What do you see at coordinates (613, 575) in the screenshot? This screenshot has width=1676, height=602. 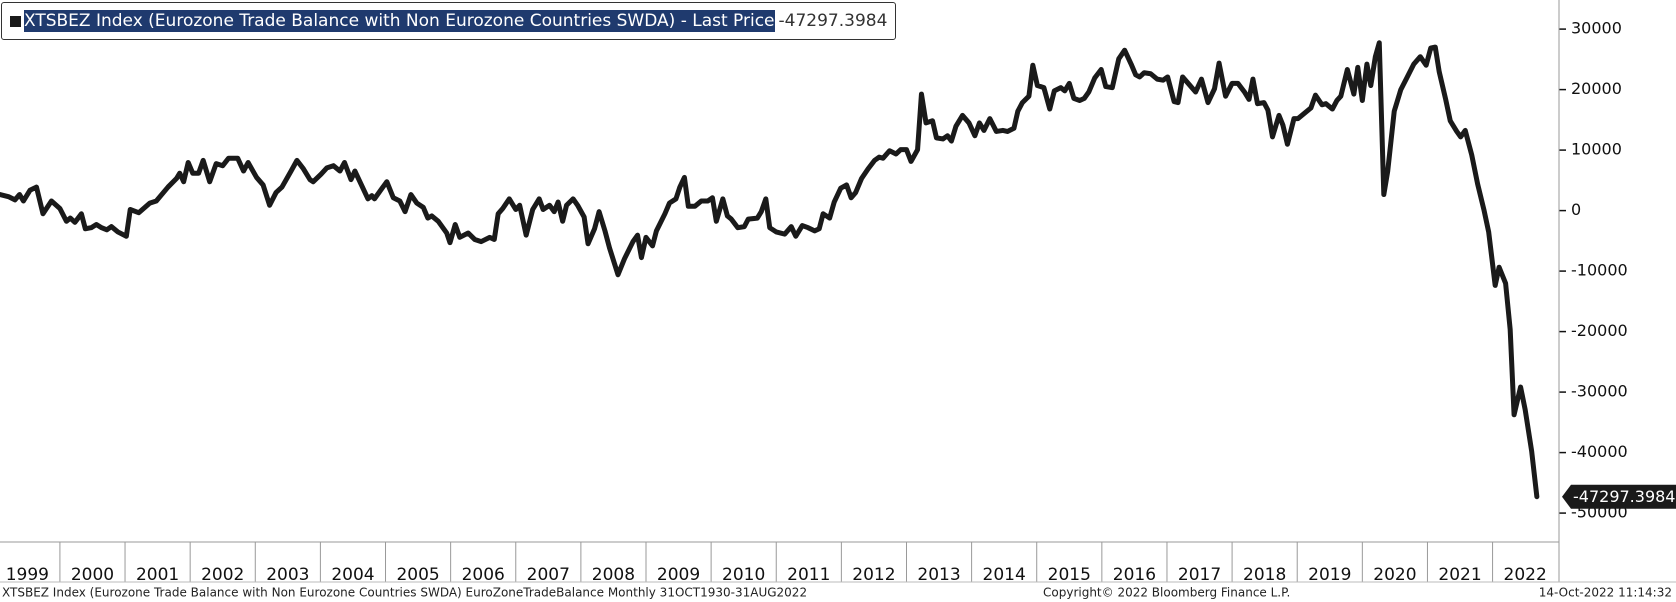 I see `x-tick-label: 2008` at bounding box center [613, 575].